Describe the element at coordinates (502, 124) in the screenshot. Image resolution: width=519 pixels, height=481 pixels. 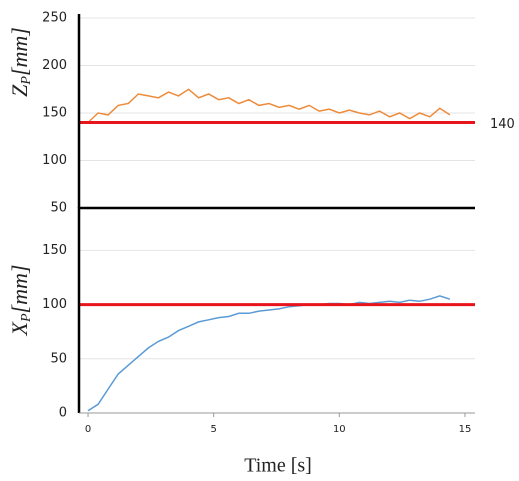
I see `reference-label: 140` at that location.